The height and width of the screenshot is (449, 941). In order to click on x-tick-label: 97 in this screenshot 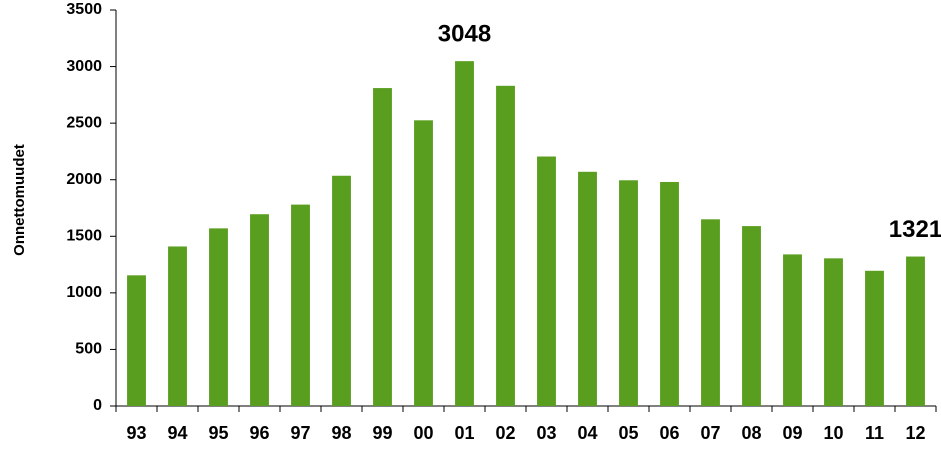, I will do `click(300, 433)`.